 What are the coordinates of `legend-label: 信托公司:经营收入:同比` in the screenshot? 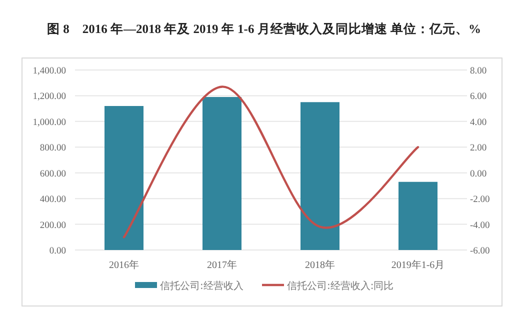 It's located at (340, 286).